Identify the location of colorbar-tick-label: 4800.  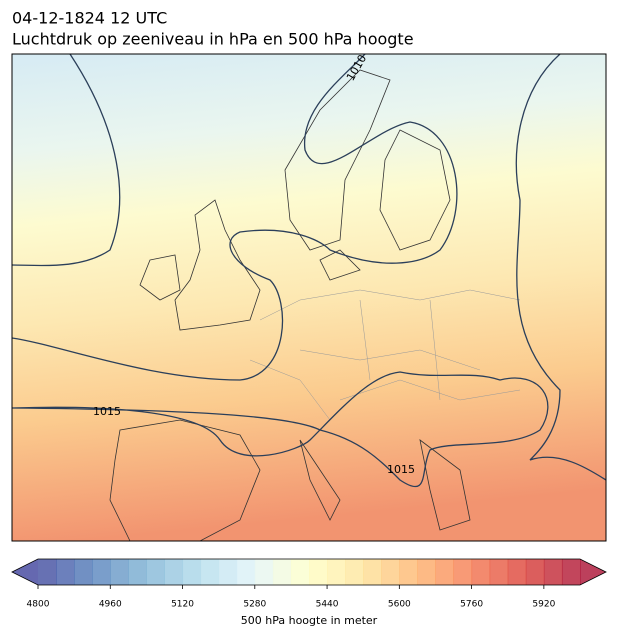
(38, 605).